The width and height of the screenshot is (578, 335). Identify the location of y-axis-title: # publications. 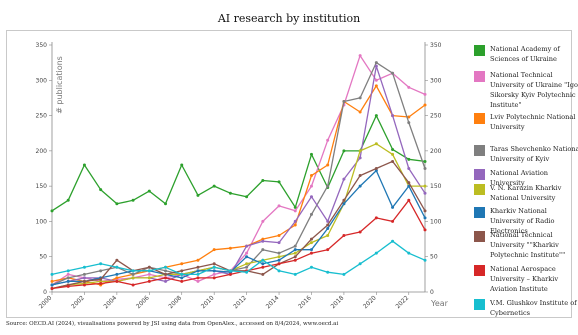
(59, 85).